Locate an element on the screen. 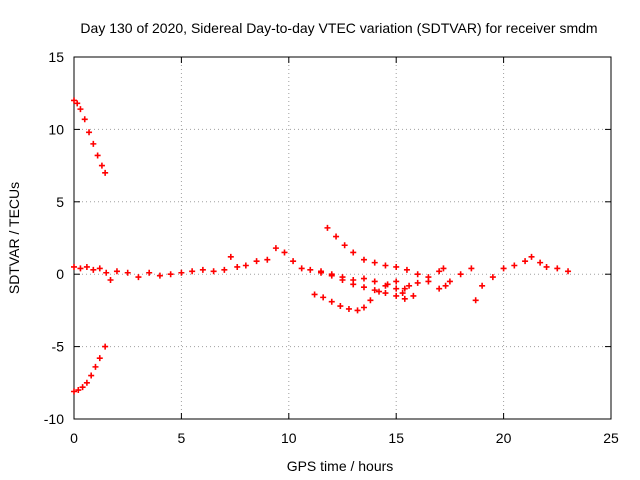 The height and width of the screenshot is (480, 640). series-lower-mid-branch is located at coordinates (363, 285).